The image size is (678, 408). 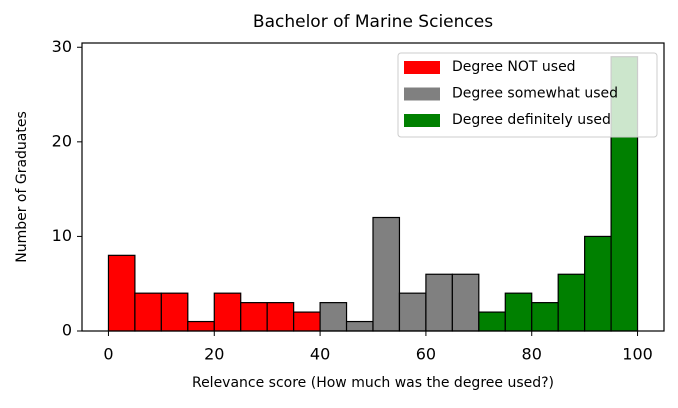 What do you see at coordinates (214, 354) in the screenshot?
I see `x-tick-label: 20` at bounding box center [214, 354].